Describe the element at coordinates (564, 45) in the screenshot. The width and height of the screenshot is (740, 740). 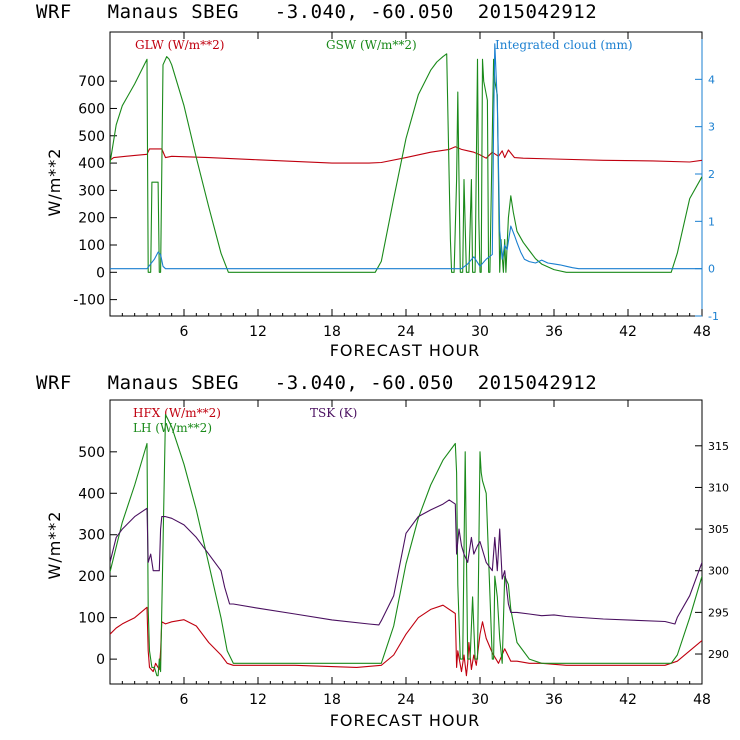
I see `legend-integrated-cloud: Integrated cloud (mm)` at that location.